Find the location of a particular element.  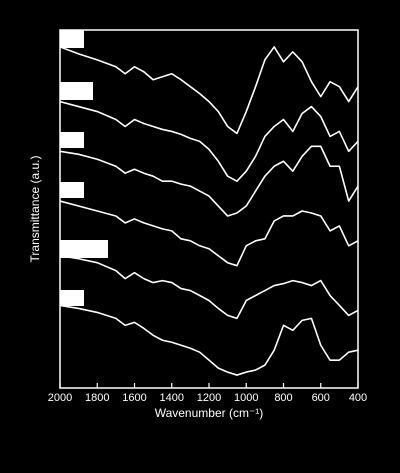

x-tick-label: 400 is located at coordinates (358, 398).